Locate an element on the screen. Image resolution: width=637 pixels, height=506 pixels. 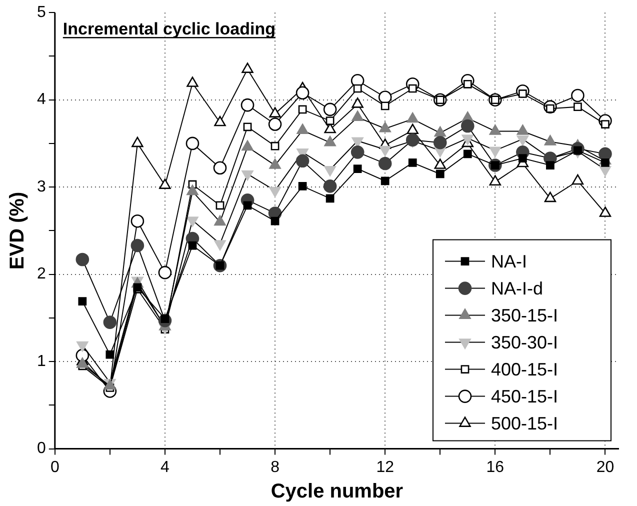
legend-label: 500-15-I is located at coordinates (524, 423).